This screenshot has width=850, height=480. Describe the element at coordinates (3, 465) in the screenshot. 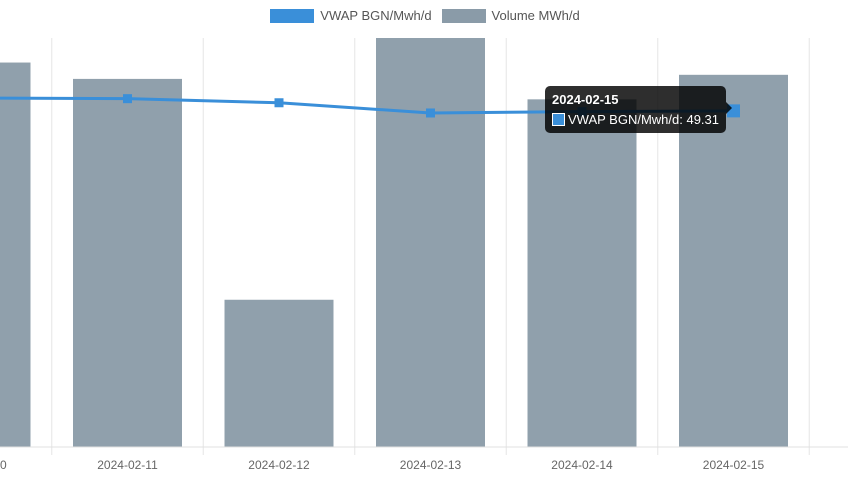

I see `x-tick-label: 2024-02-10` at that location.